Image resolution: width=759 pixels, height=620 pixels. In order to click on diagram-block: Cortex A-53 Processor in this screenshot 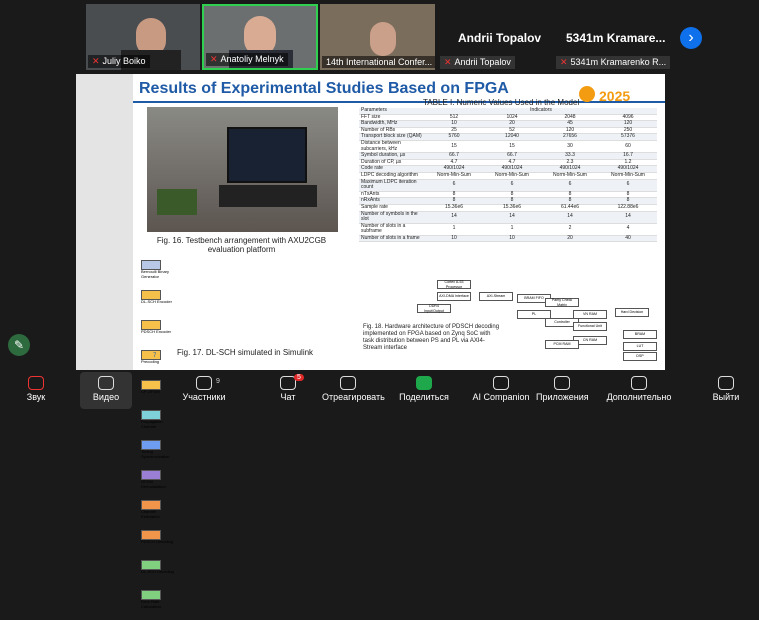, I will do `click(454, 284)`.